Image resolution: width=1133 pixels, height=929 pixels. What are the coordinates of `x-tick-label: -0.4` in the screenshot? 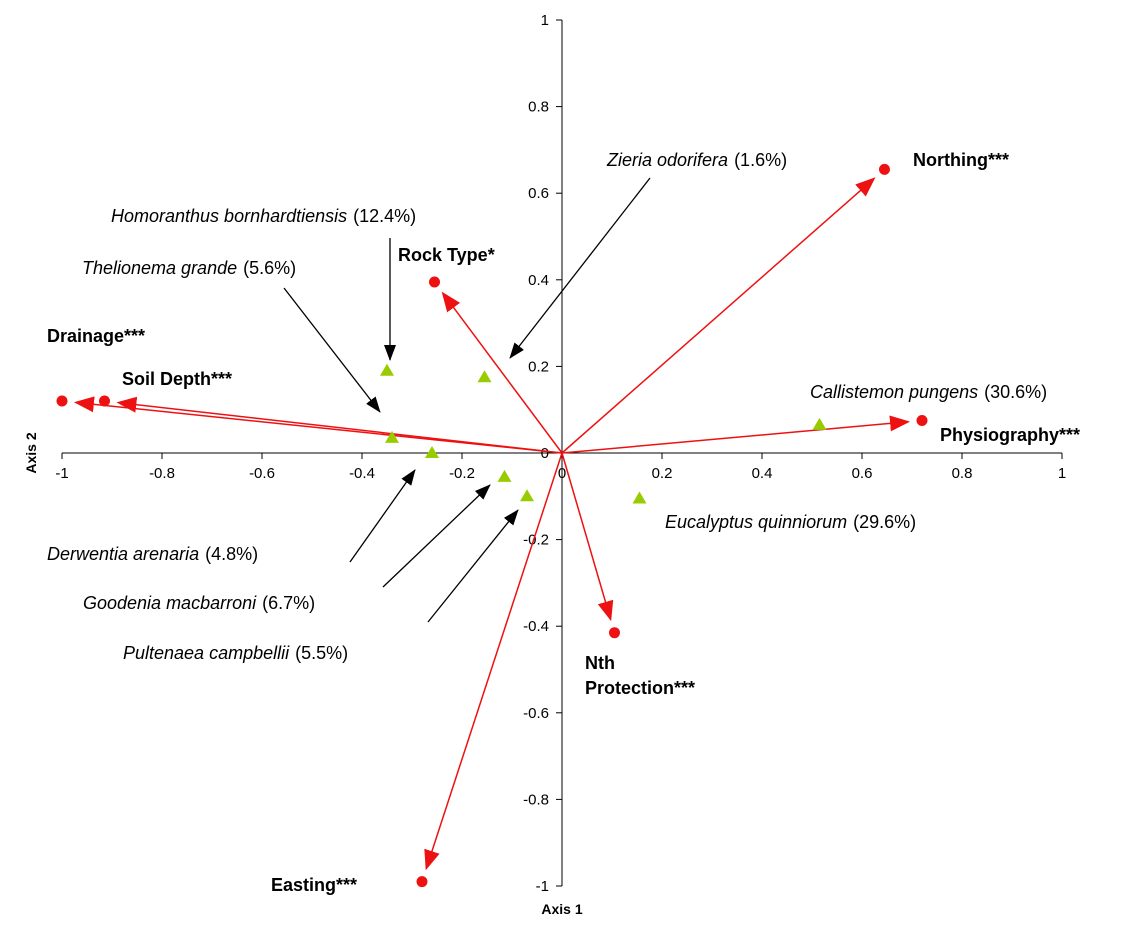 It's located at (362, 473).